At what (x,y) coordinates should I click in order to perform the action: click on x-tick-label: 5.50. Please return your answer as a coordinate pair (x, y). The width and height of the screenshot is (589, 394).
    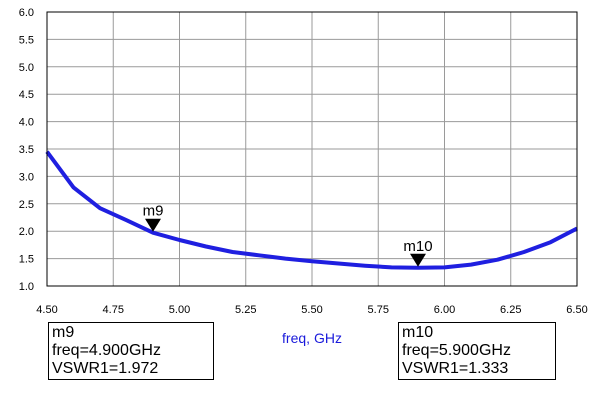
    Looking at the image, I should click on (311, 310).